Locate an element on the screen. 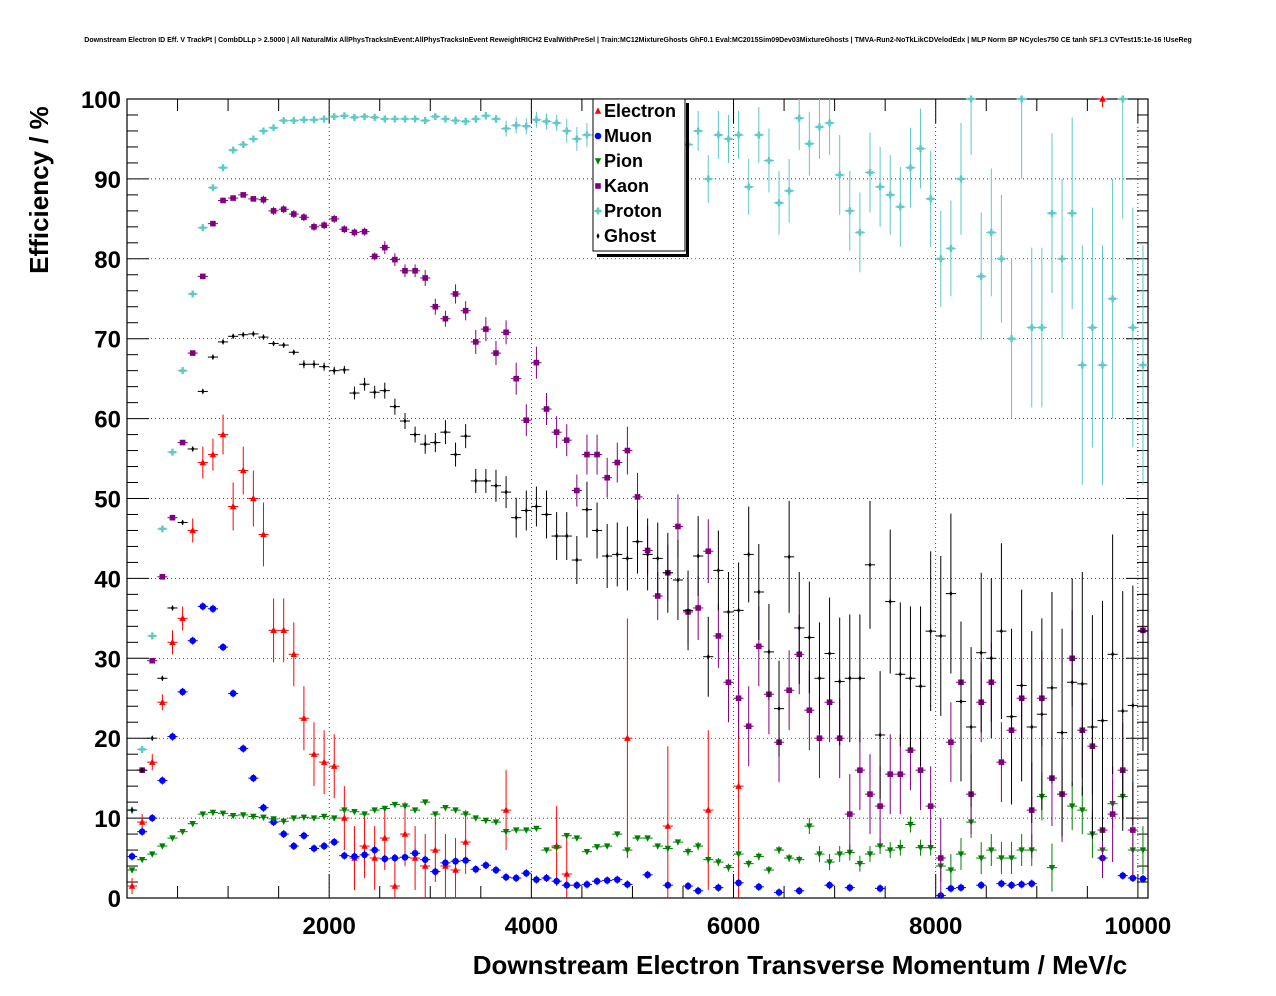 This screenshot has width=1276, height=996. x-tick-label: 8000 is located at coordinates (935, 926).